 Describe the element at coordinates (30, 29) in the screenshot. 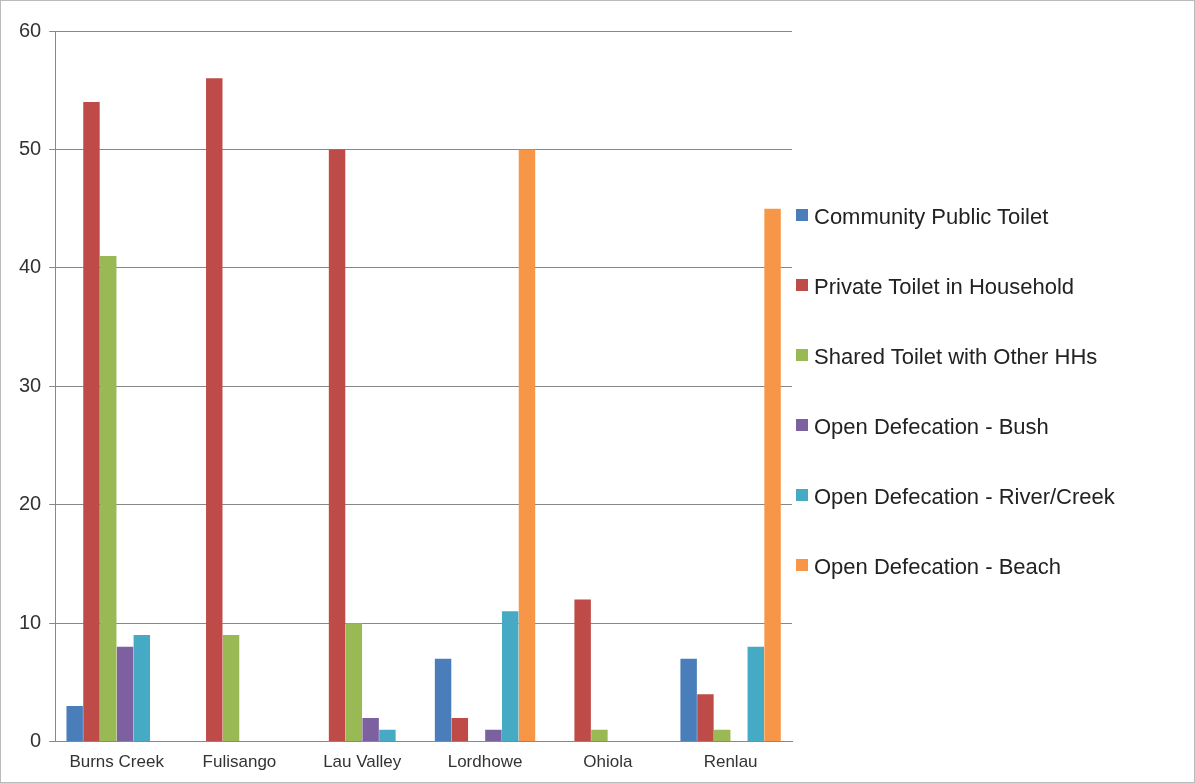

I see `y-tick-label: 60` at that location.